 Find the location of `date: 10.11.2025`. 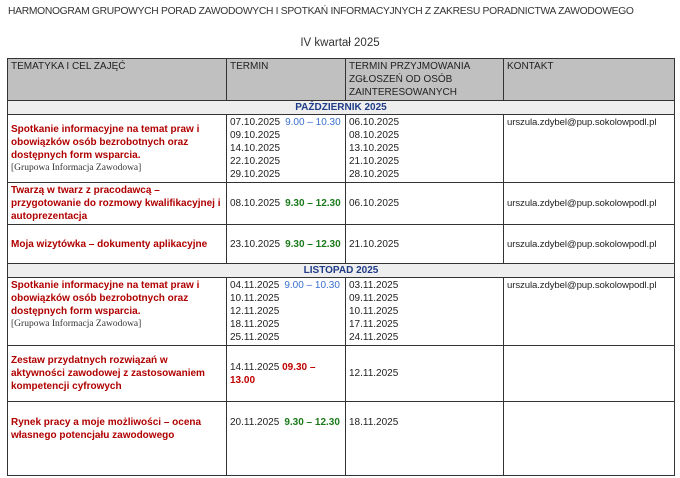

date: 10.11.2025 is located at coordinates (255, 298).